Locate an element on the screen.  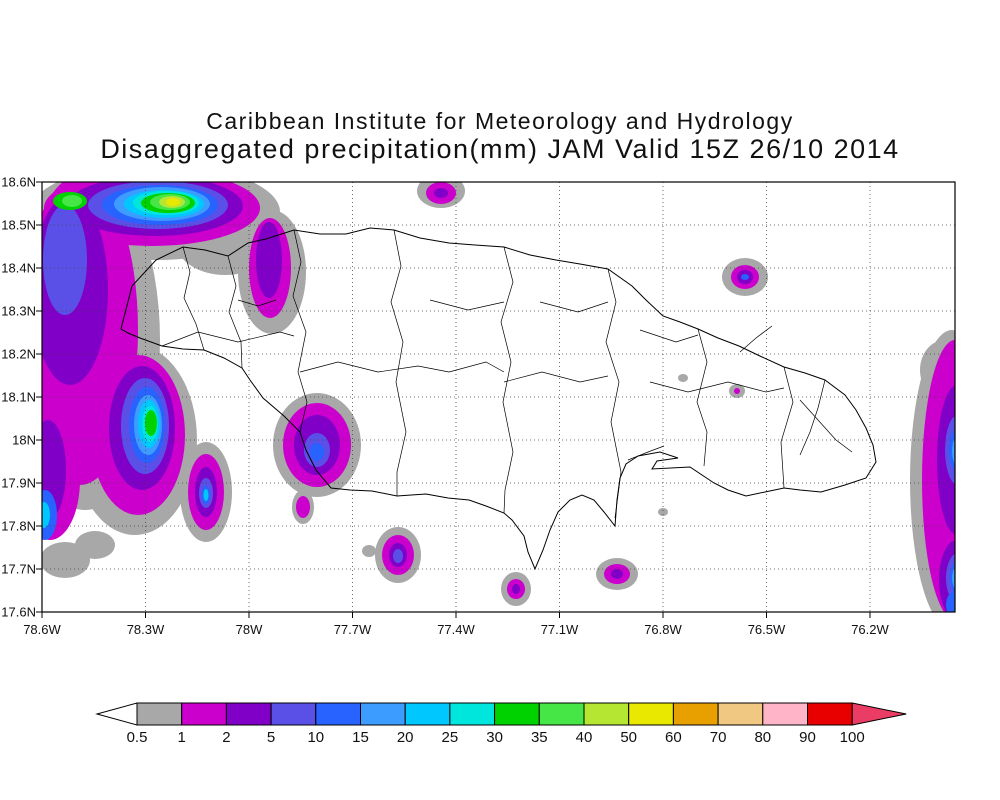
lon-tick-label: 76.8W is located at coordinates (663, 629).